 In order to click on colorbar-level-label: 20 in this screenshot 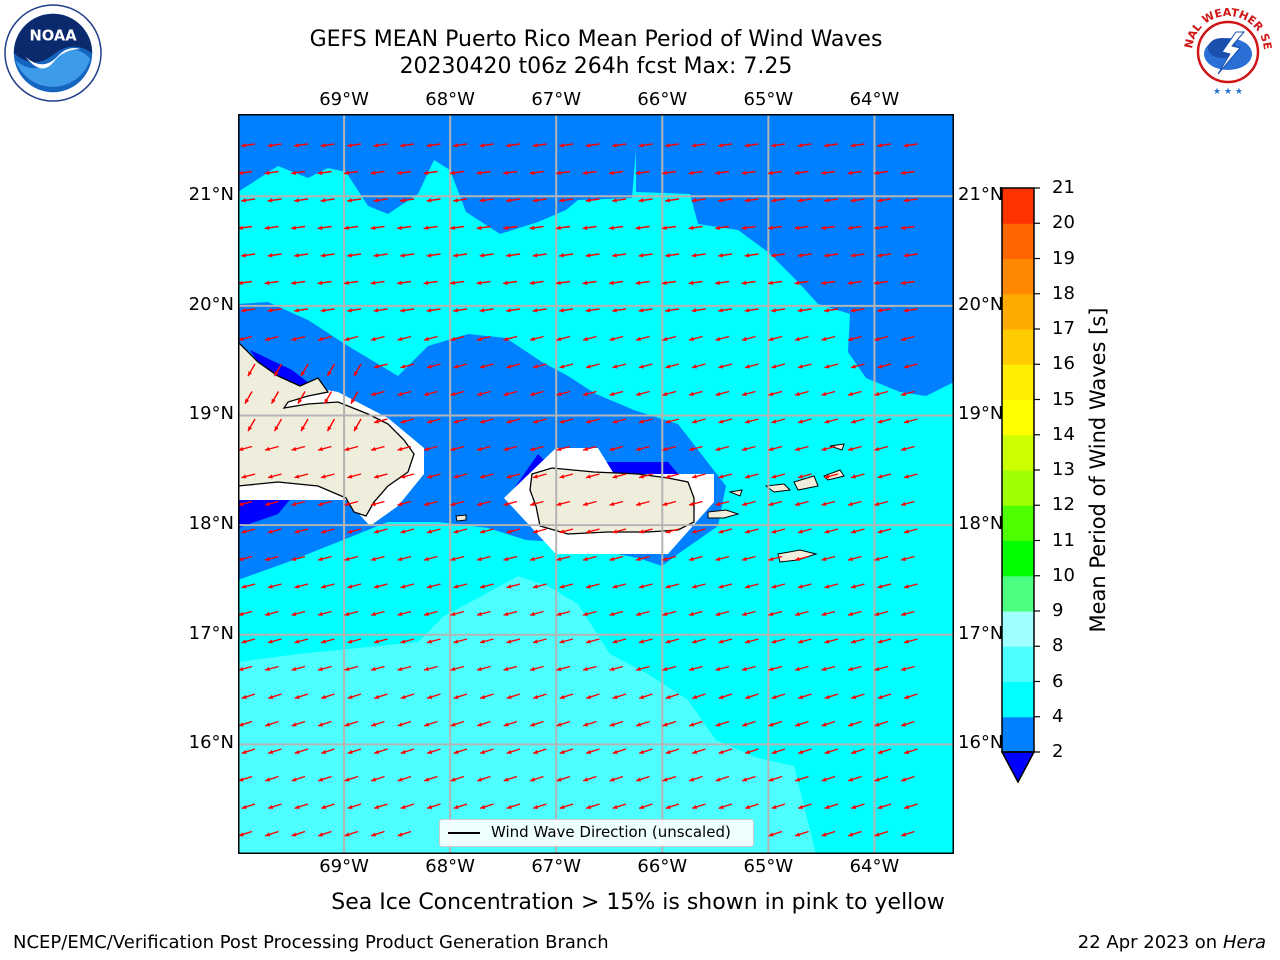, I will do `click(1063, 223)`.